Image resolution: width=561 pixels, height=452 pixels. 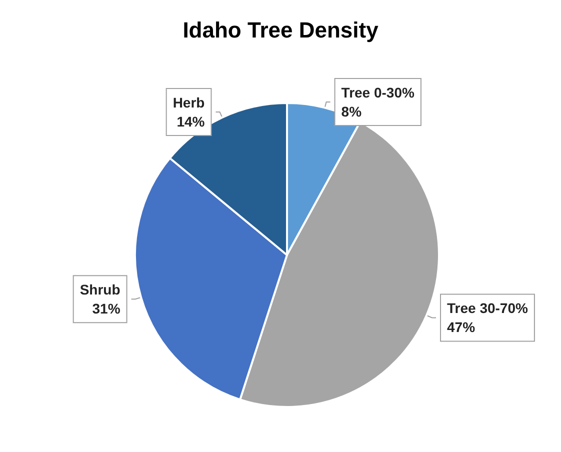 I want to click on chart-title: Idaho Tree Density, so click(x=281, y=30).